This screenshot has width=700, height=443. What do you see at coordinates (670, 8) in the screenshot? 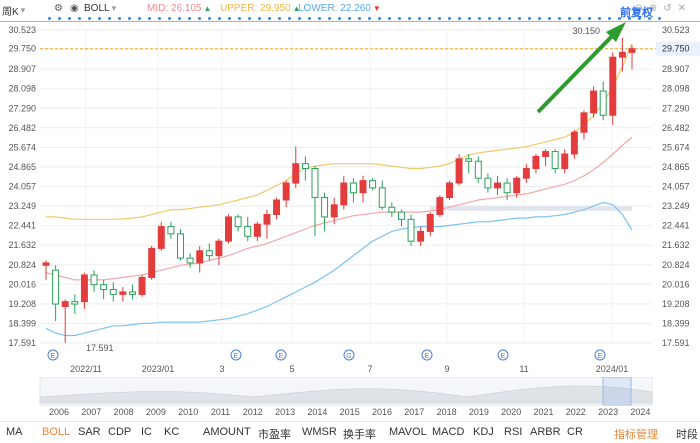
I see `back-icon: ↺` at bounding box center [670, 8].